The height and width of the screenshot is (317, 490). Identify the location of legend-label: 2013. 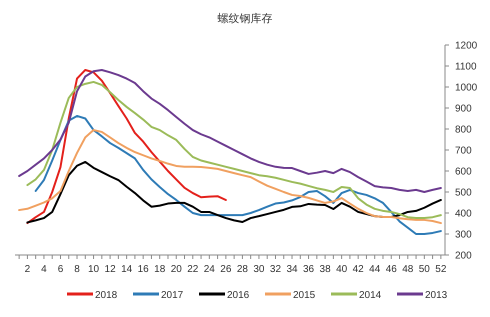
(436, 295).